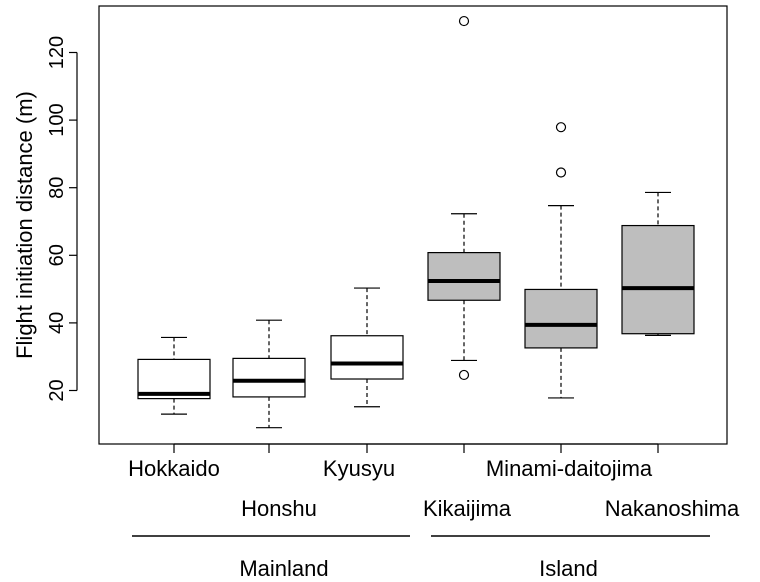 The width and height of the screenshot is (760, 582). I want to click on x-tick-label: Kikaijima, so click(467, 508).